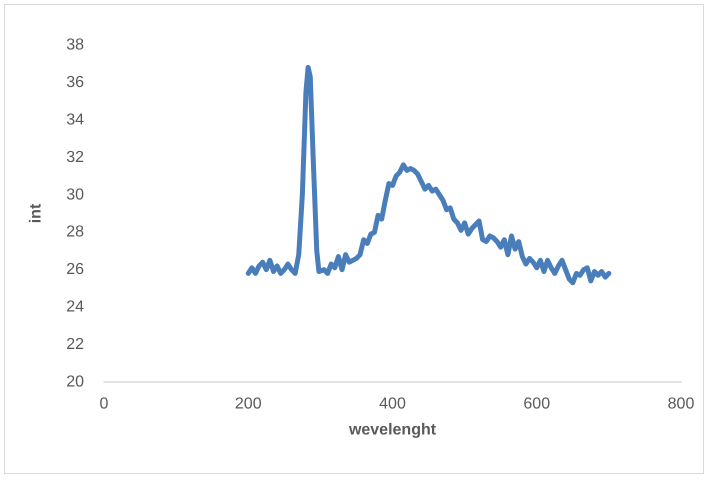 This screenshot has width=710, height=480. Describe the element at coordinates (75, 345) in the screenshot. I see `y-tick-label: 22` at that location.